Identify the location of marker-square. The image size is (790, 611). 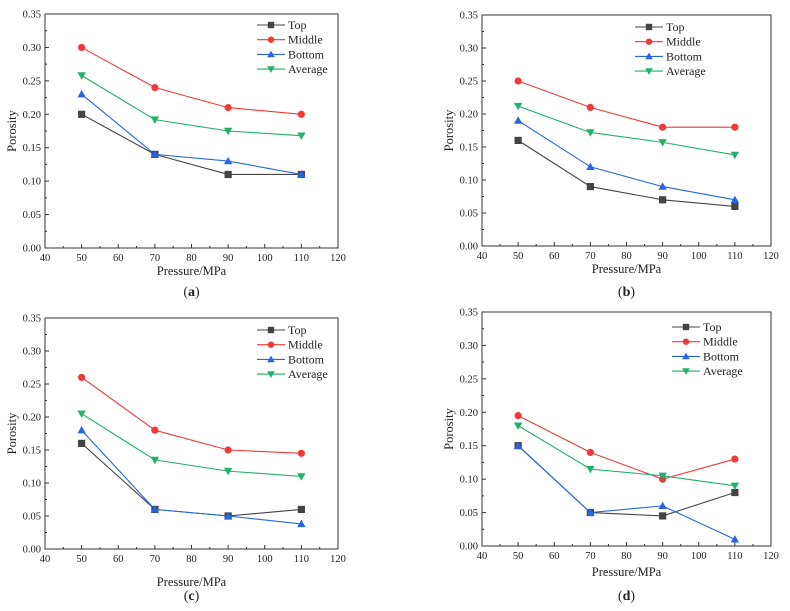
(82, 443).